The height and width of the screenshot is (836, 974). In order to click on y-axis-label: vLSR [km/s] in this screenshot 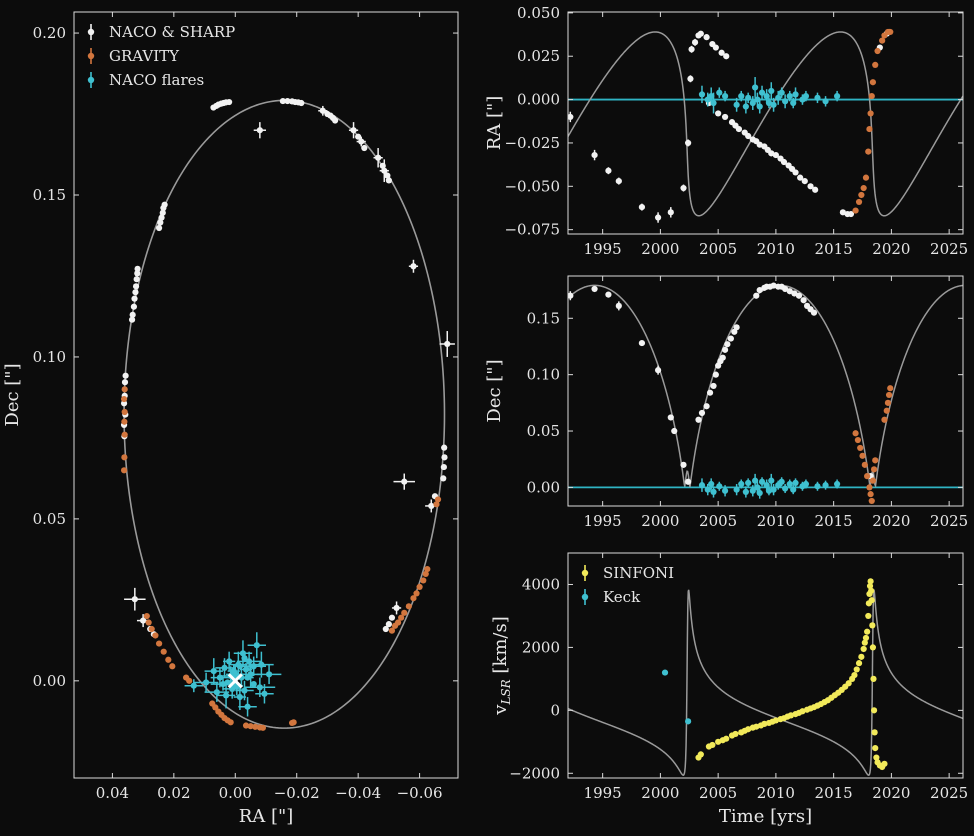, I will do `click(501, 665)`.